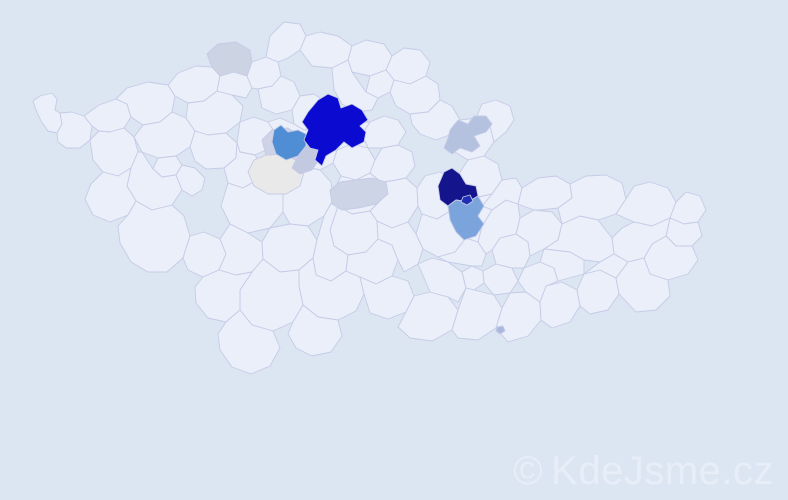 This screenshot has height=500, width=788. Describe the element at coordinates (229, 59) in the screenshot. I see `district-decin-highlight` at that location.